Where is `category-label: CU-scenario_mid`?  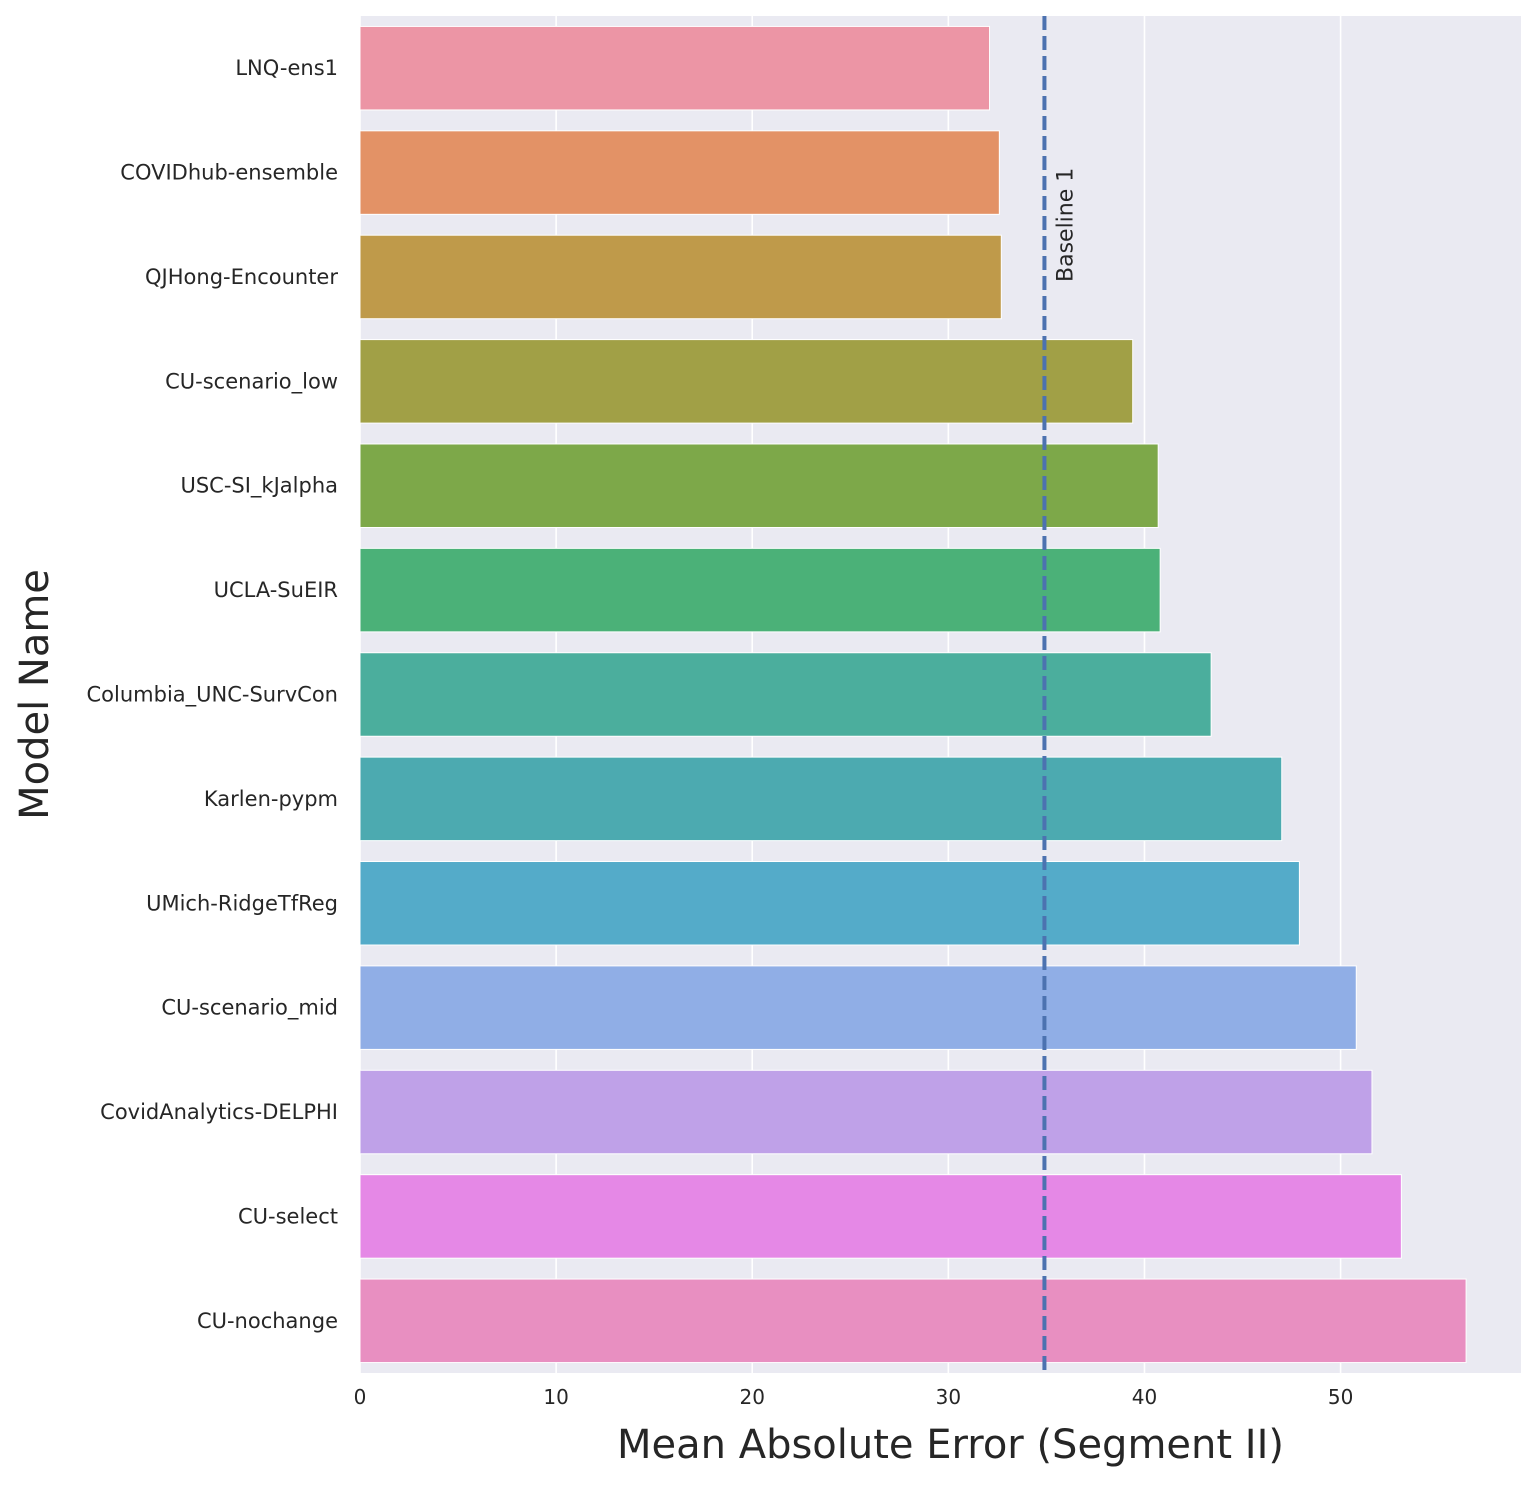 category-label: CU-scenario_mid is located at coordinates (249, 1008).